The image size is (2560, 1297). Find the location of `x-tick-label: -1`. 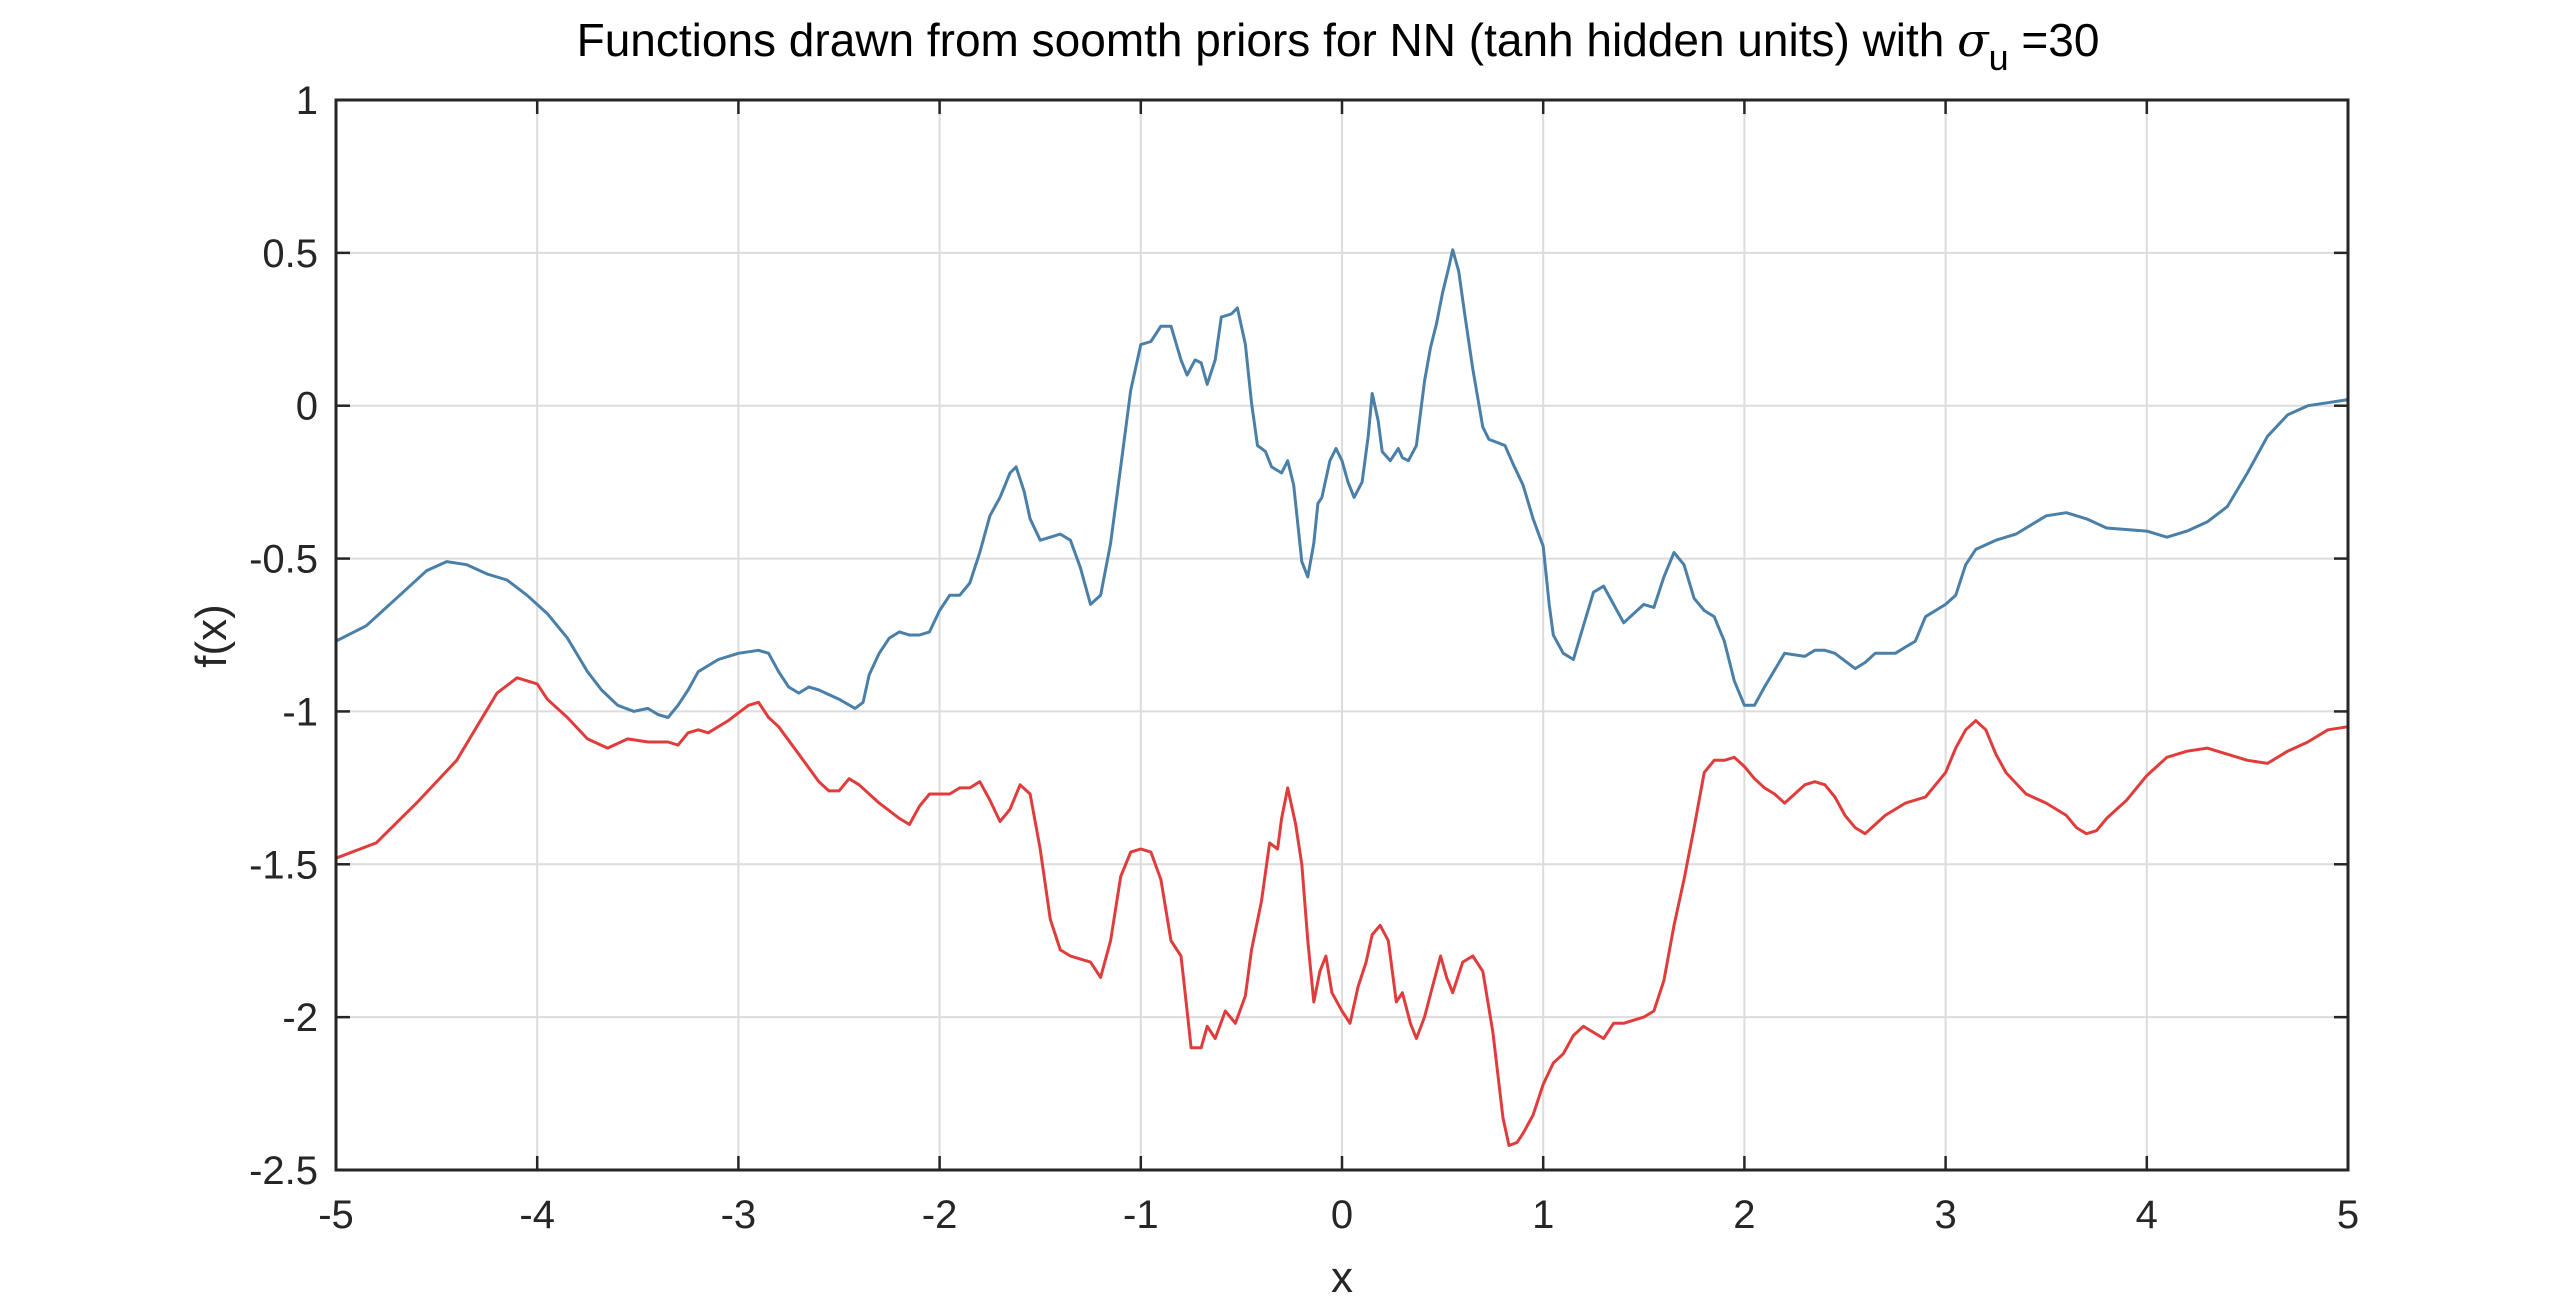

x-tick-label: -1 is located at coordinates (1141, 1215).